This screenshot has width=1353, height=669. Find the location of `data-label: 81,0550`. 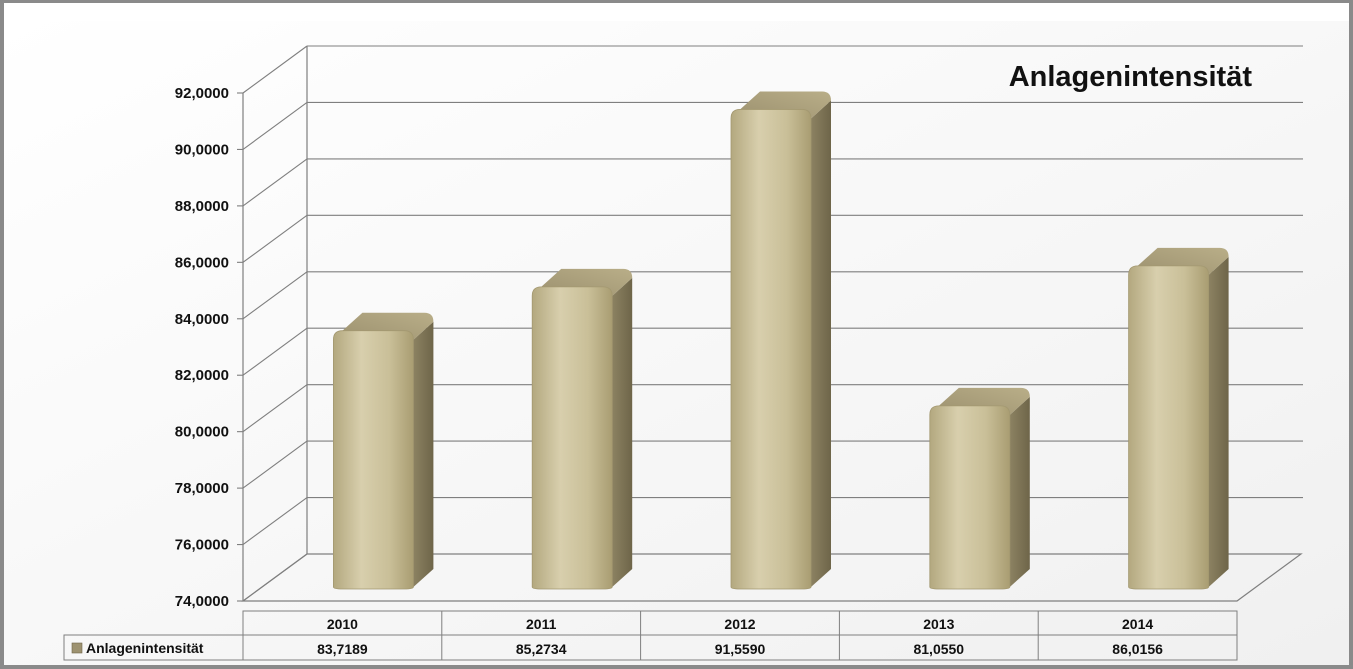

data-label: 81,0550 is located at coordinates (938, 649).